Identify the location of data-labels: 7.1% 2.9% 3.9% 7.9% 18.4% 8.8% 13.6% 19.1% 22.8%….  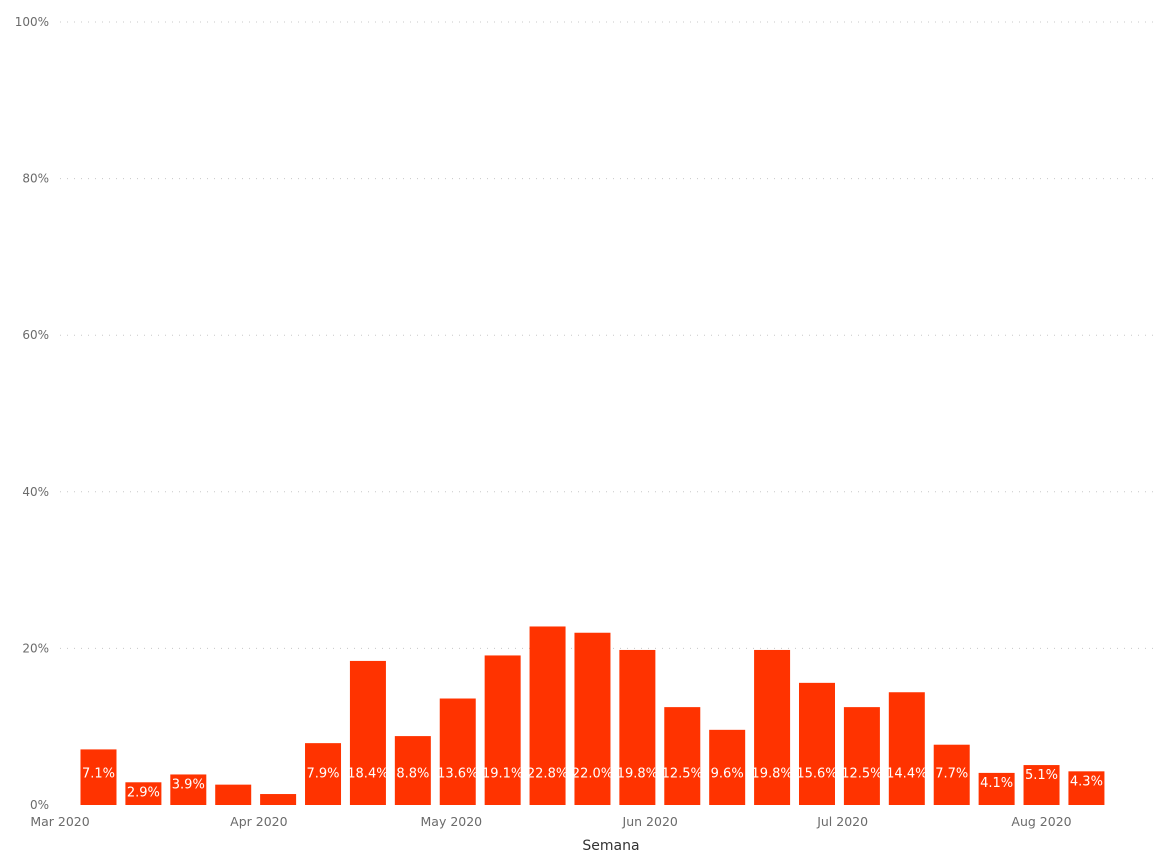
(592, 784).